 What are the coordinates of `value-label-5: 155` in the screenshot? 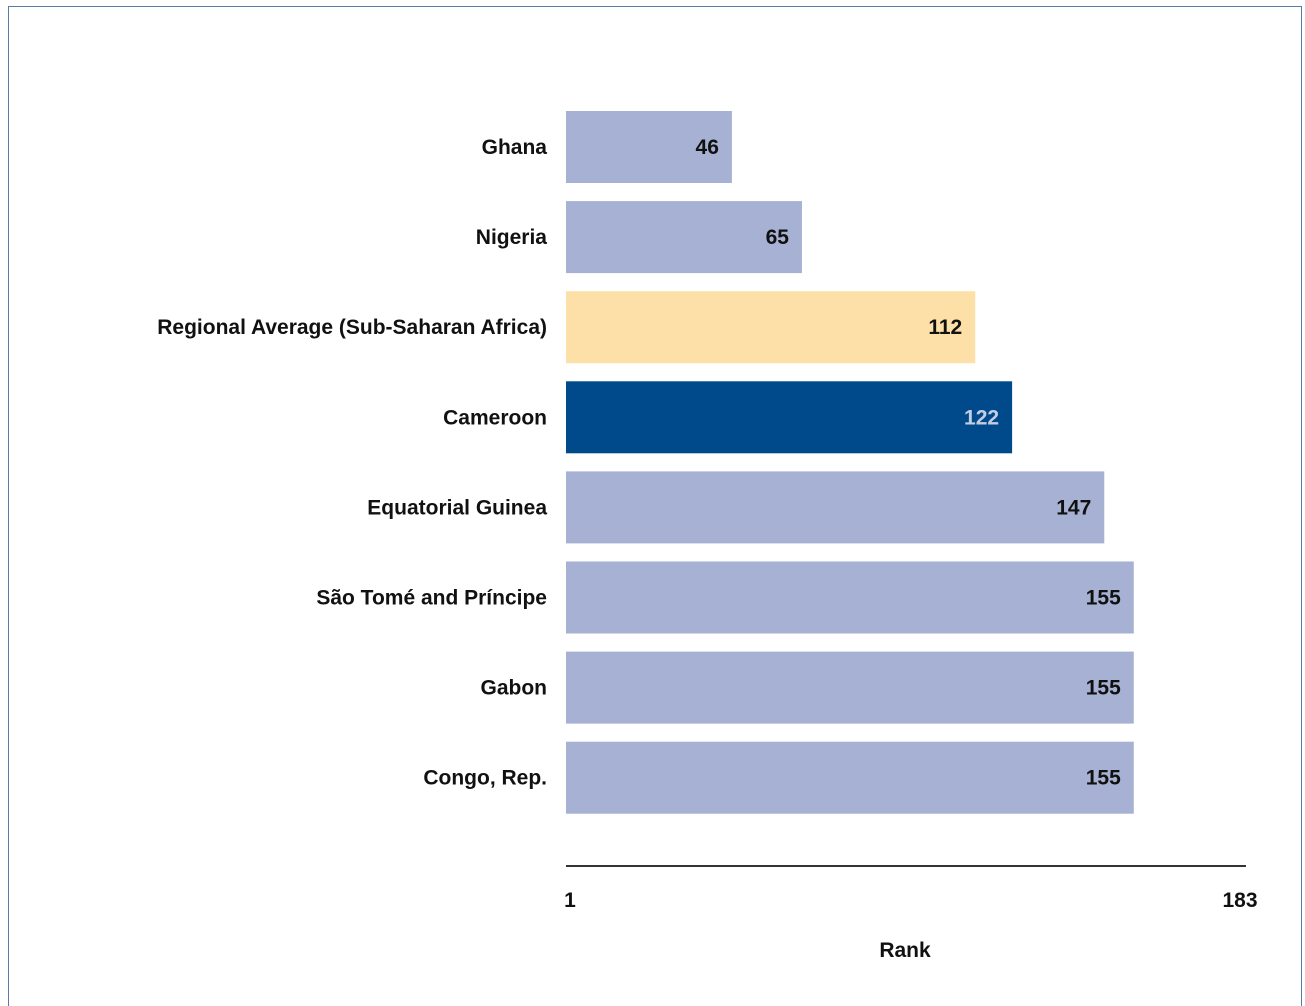 It's located at (1103, 598).